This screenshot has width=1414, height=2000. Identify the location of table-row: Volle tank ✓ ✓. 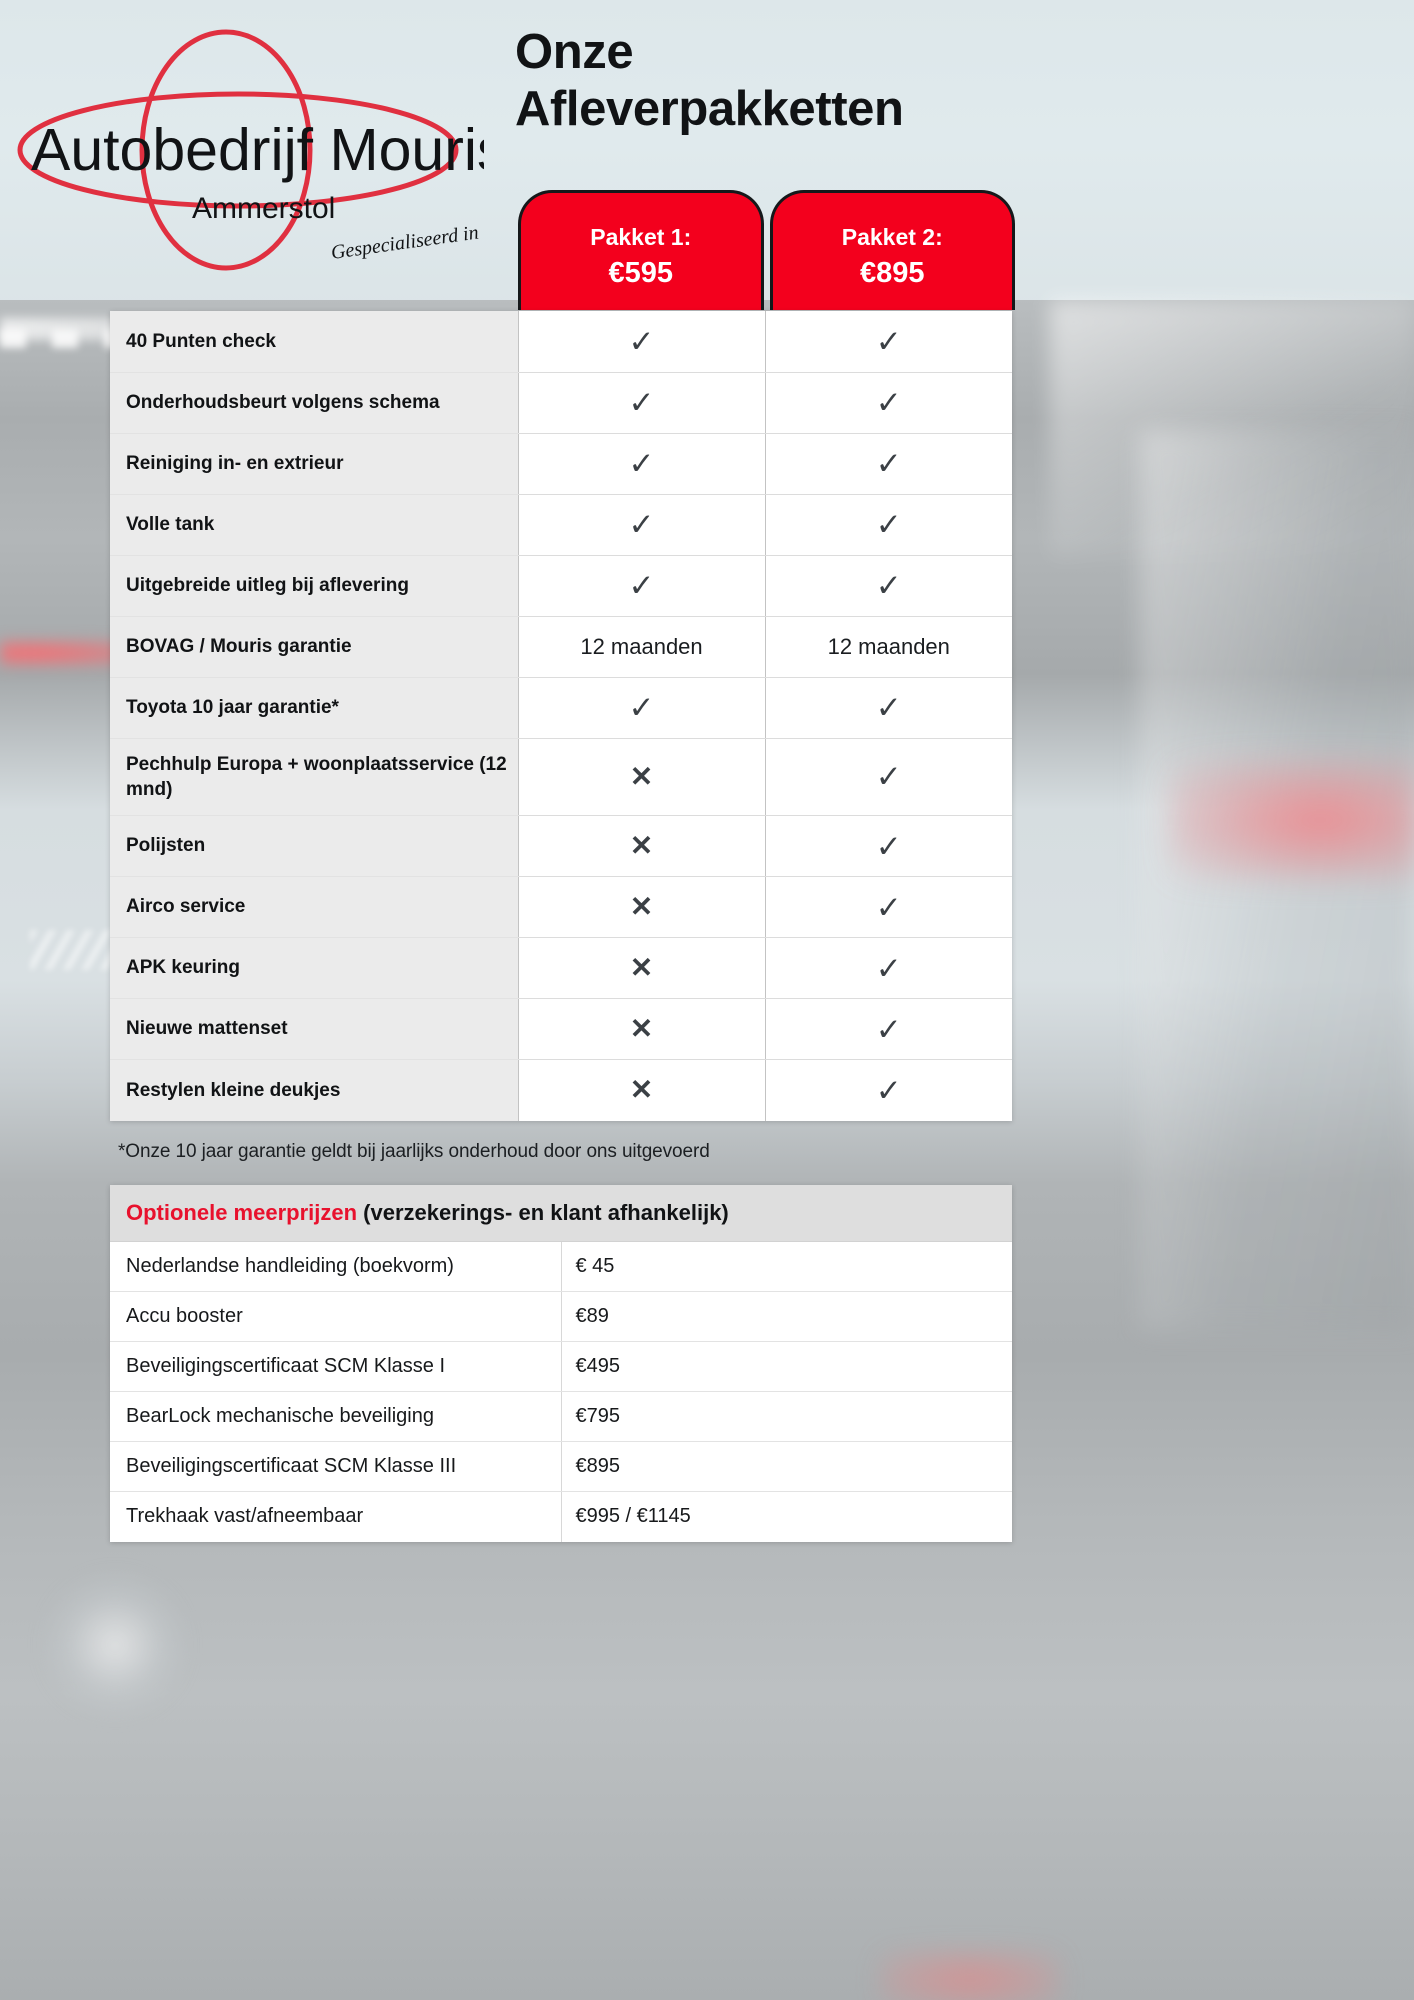
(561, 525).